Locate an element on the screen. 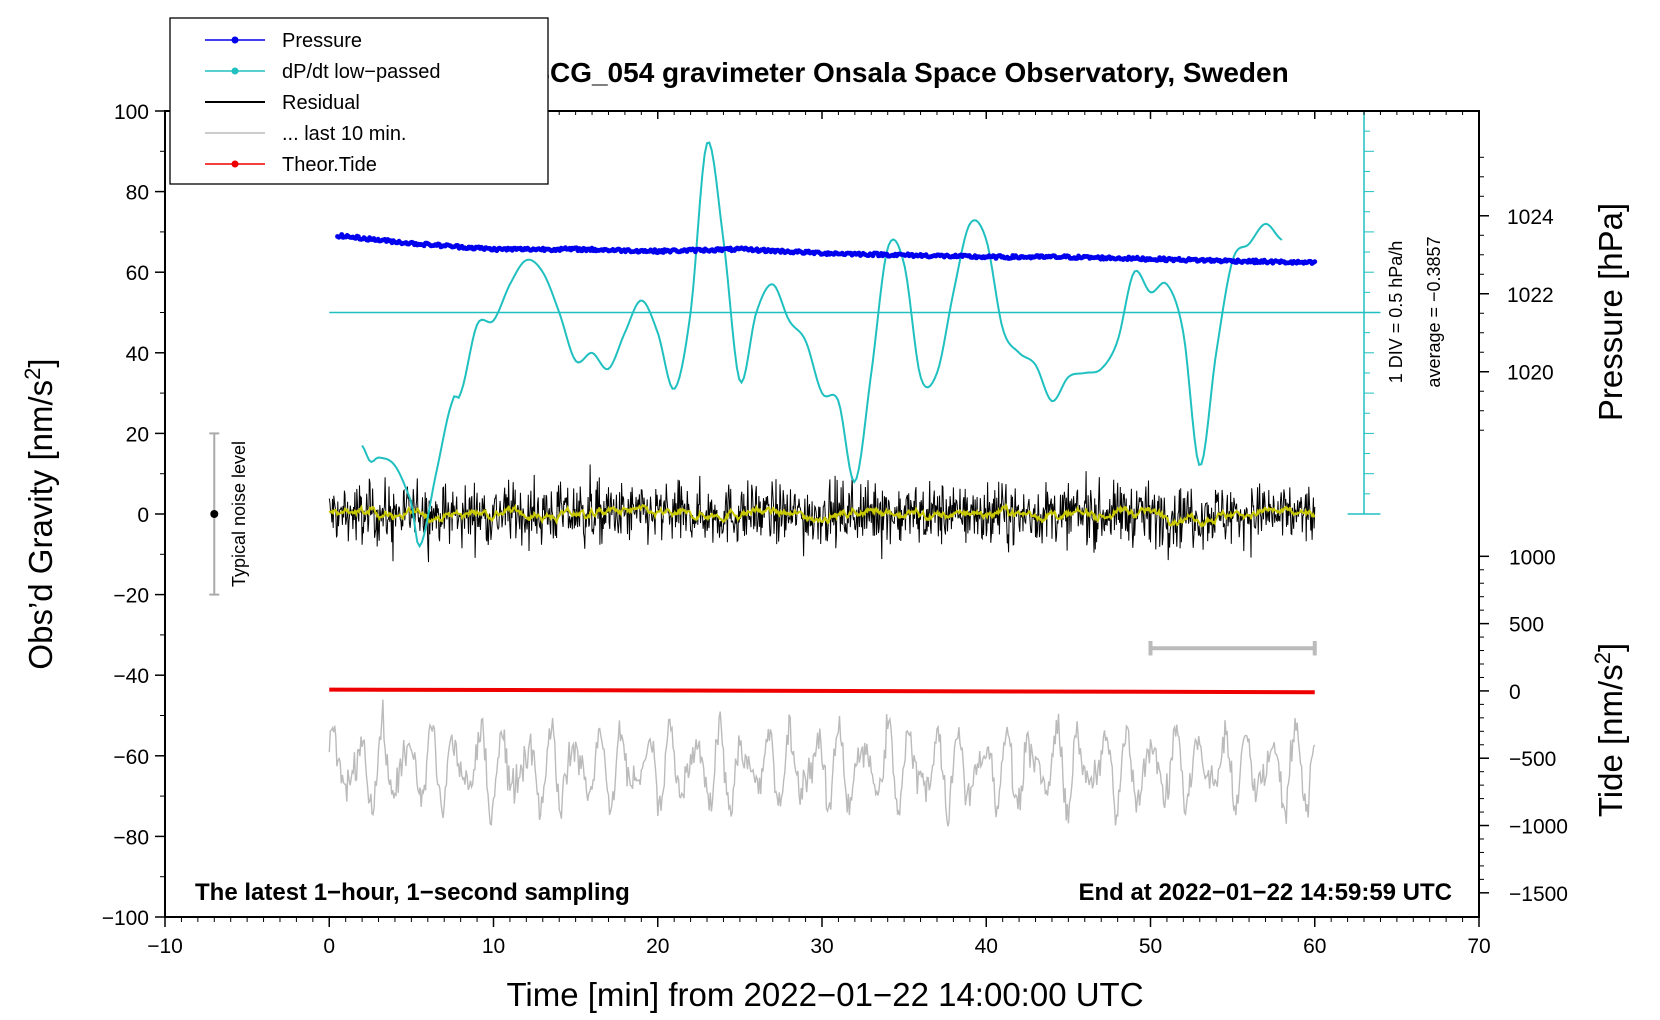 This screenshot has height=1020, width=1660. x-tick-label: 10 is located at coordinates (493, 946).